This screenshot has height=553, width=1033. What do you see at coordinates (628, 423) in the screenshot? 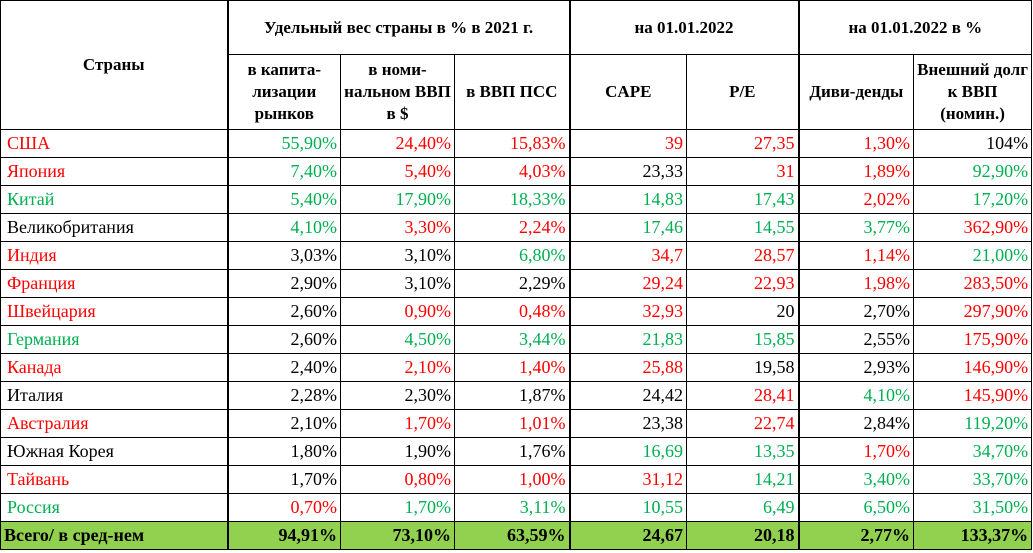
I see `cape-cell: 23,38` at bounding box center [628, 423].